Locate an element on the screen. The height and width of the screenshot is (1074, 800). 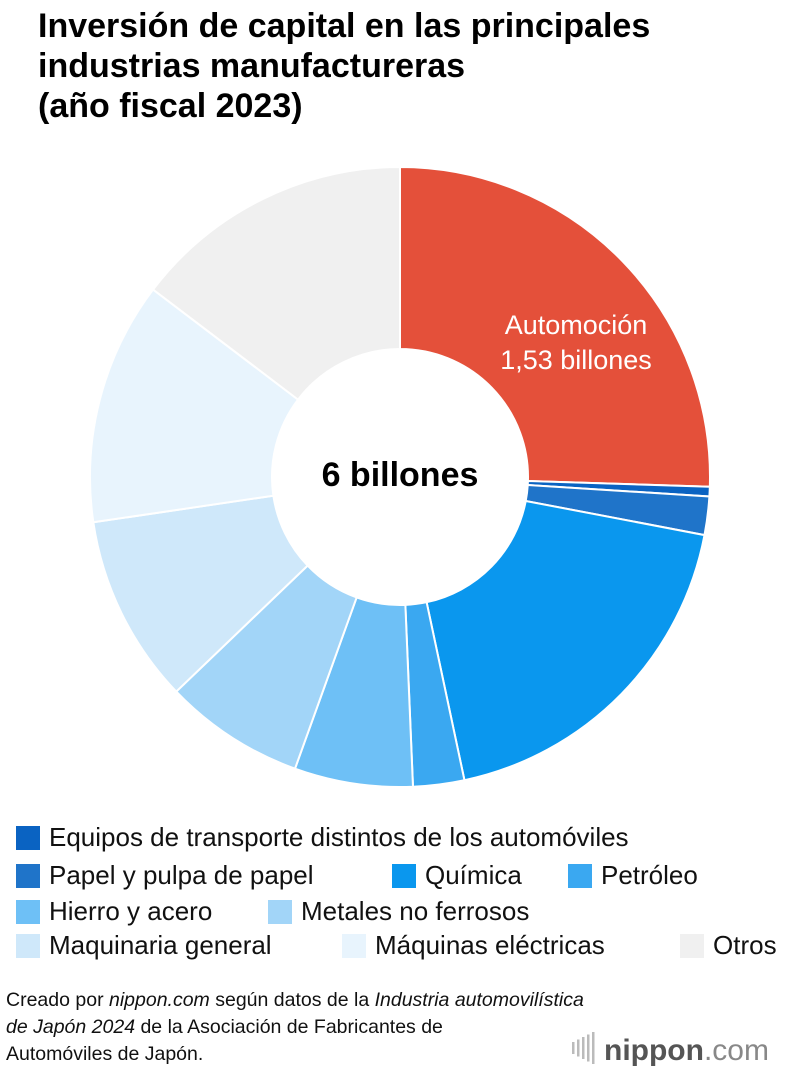
legend-label: Otros is located at coordinates (745, 945).